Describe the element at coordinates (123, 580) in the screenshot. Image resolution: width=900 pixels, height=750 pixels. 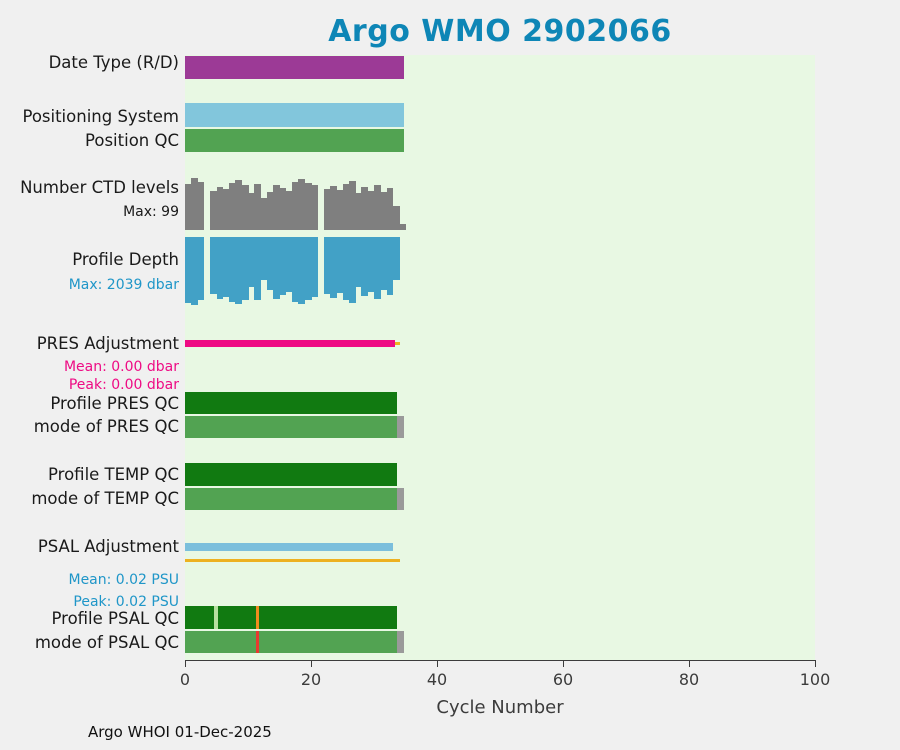
I see `row-label: Mean: 0.02 PSU` at that location.